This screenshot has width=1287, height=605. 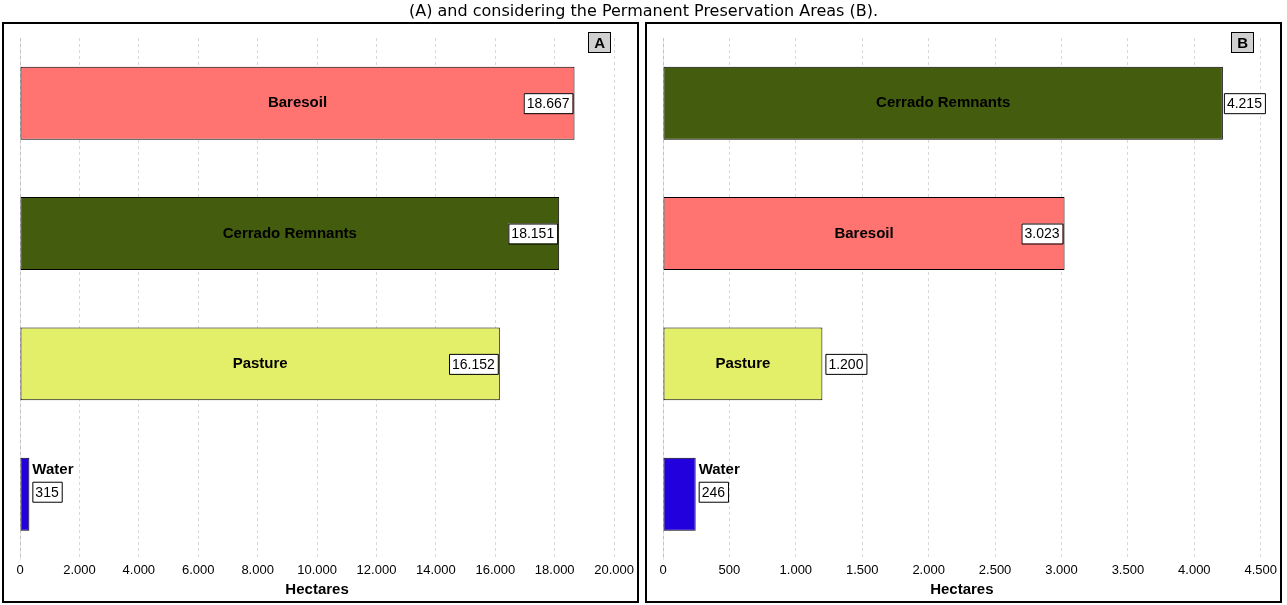 I want to click on data-label: 4.215, so click(x=1244, y=103).